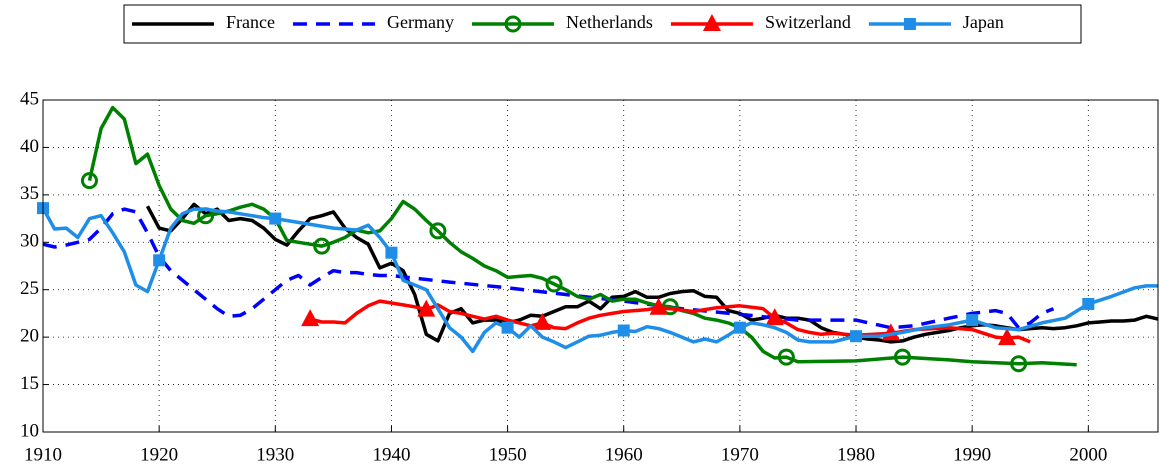 Image resolution: width=1159 pixels, height=469 pixels. What do you see at coordinates (983, 22) in the screenshot?
I see `legend-label: Japan` at bounding box center [983, 22].